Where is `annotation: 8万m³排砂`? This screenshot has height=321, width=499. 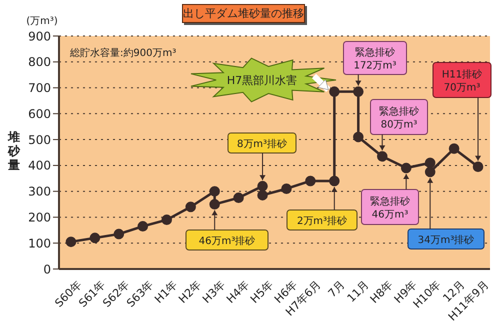
annotation: 8万m³排砂 is located at coordinates (262, 144).